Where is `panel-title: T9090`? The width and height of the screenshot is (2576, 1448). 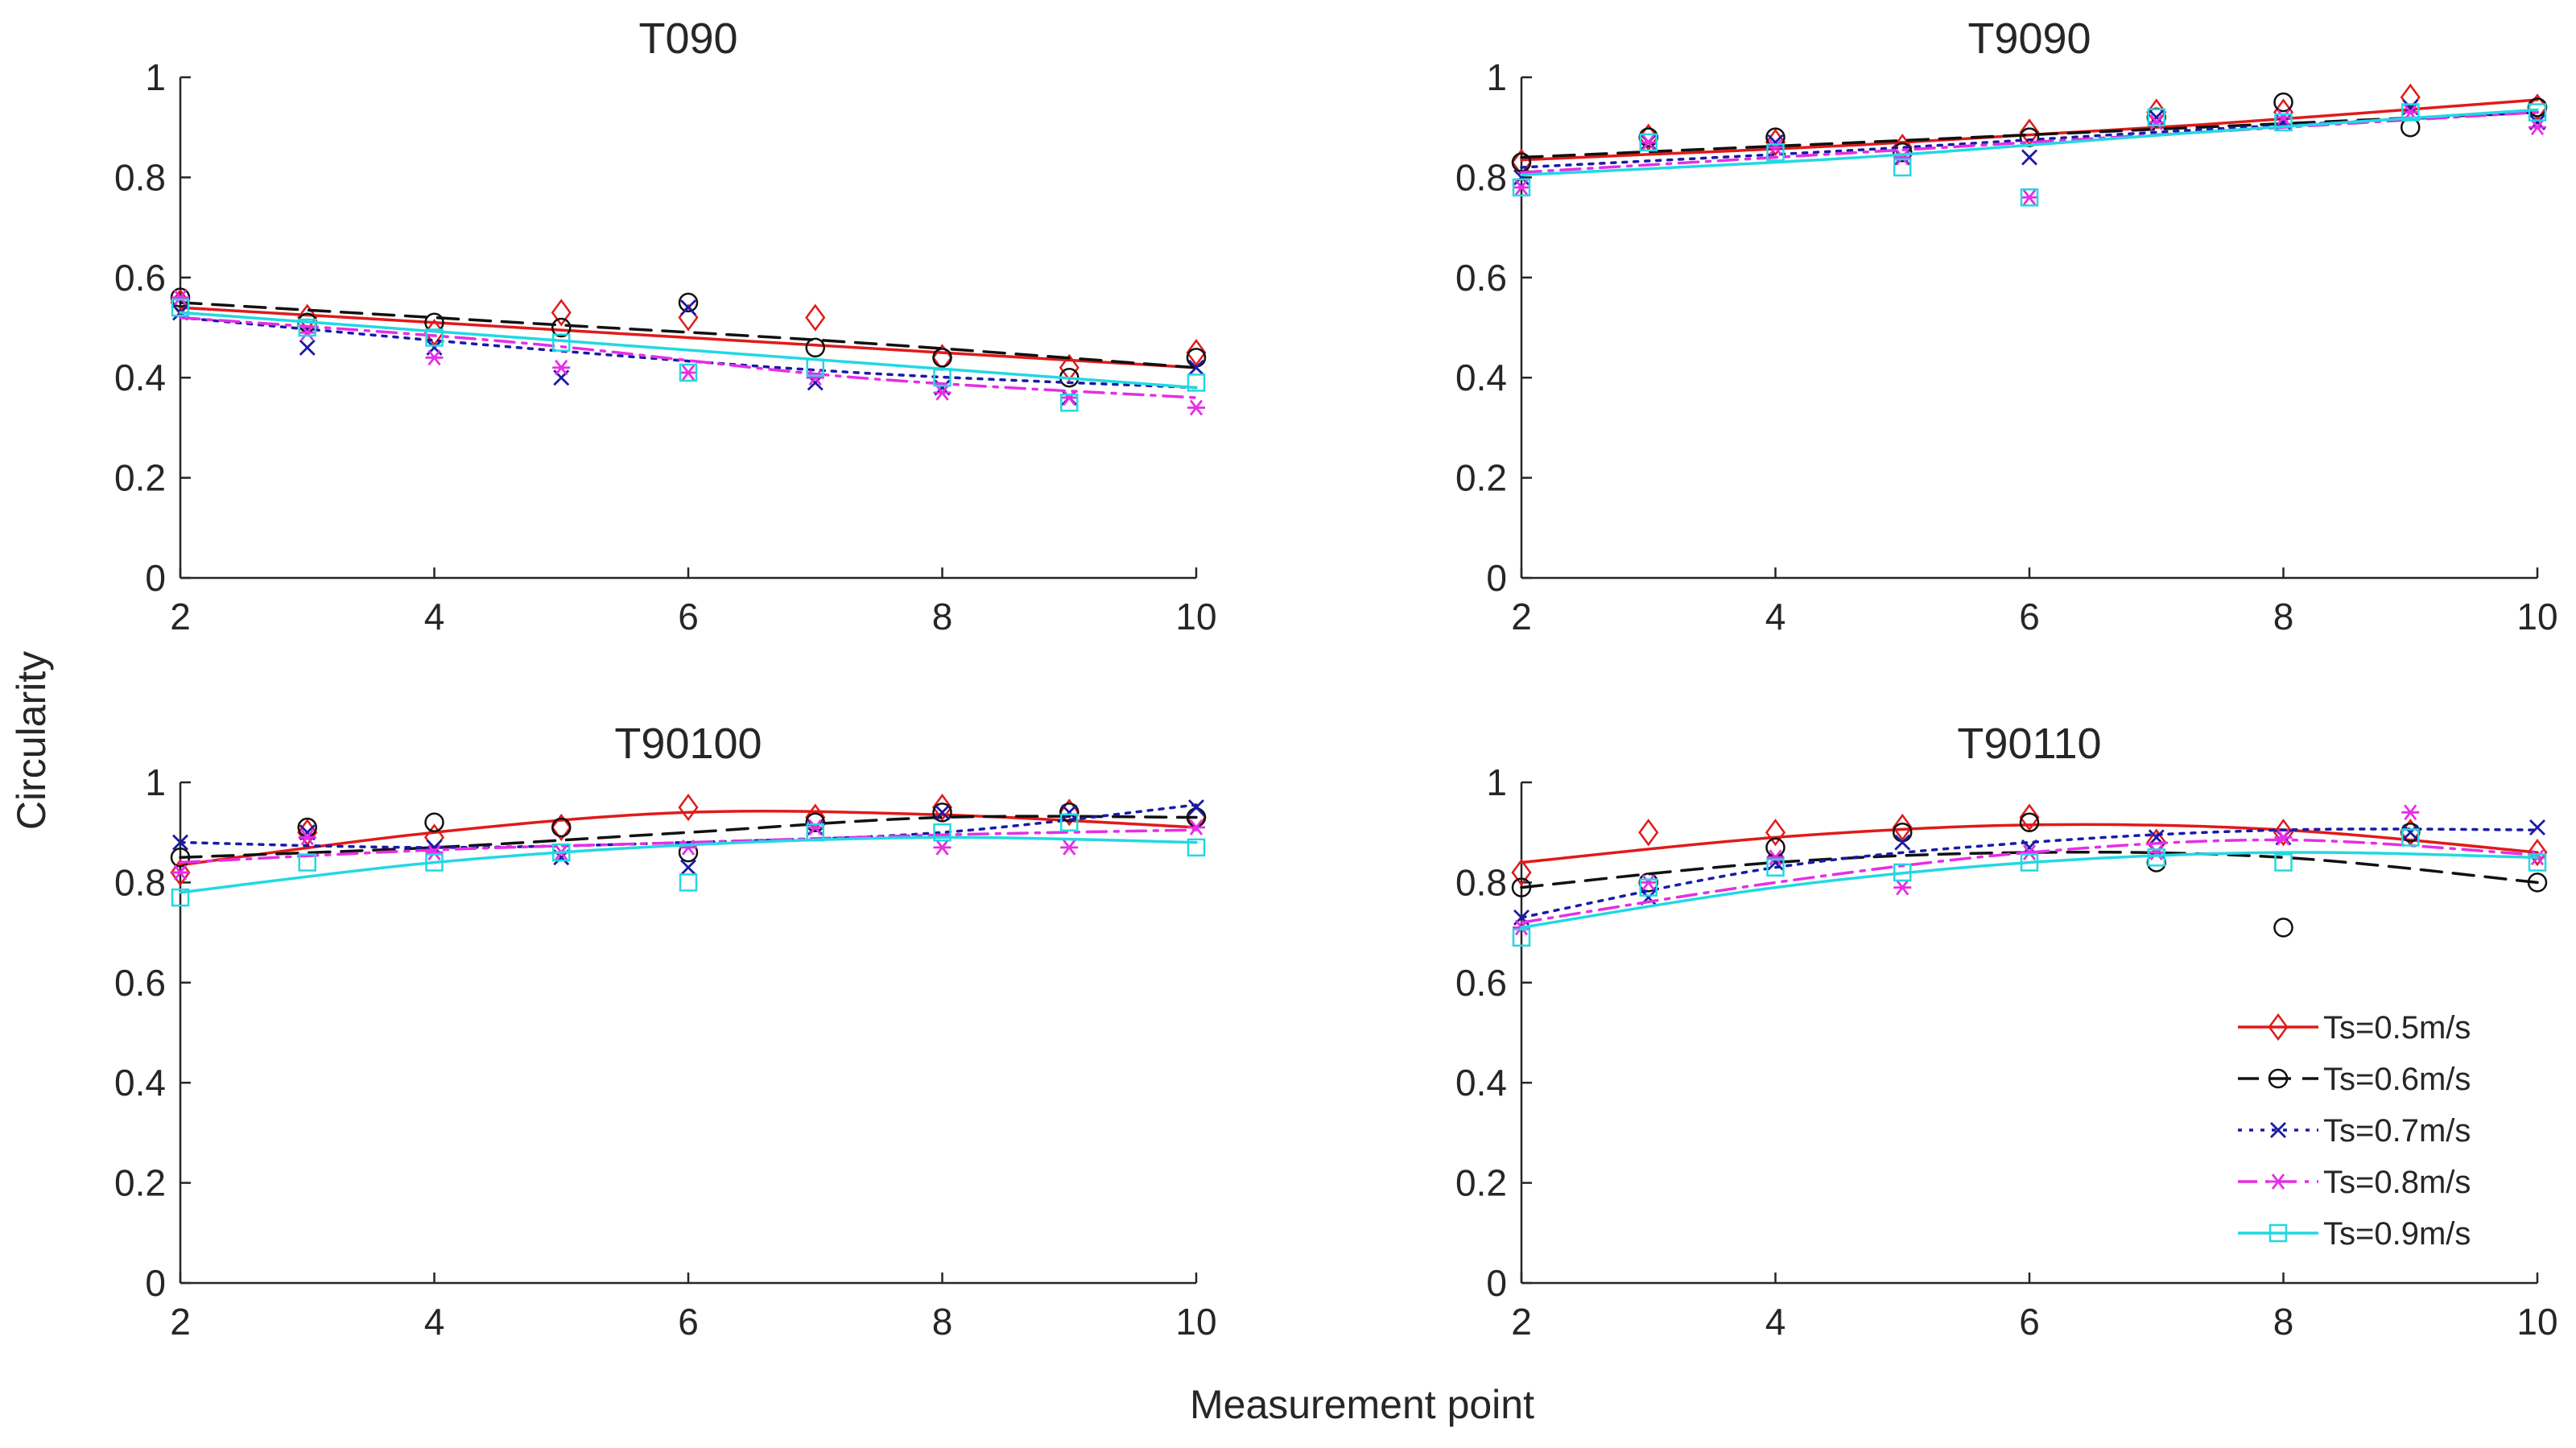
panel-title: T9090 is located at coordinates (2029, 38).